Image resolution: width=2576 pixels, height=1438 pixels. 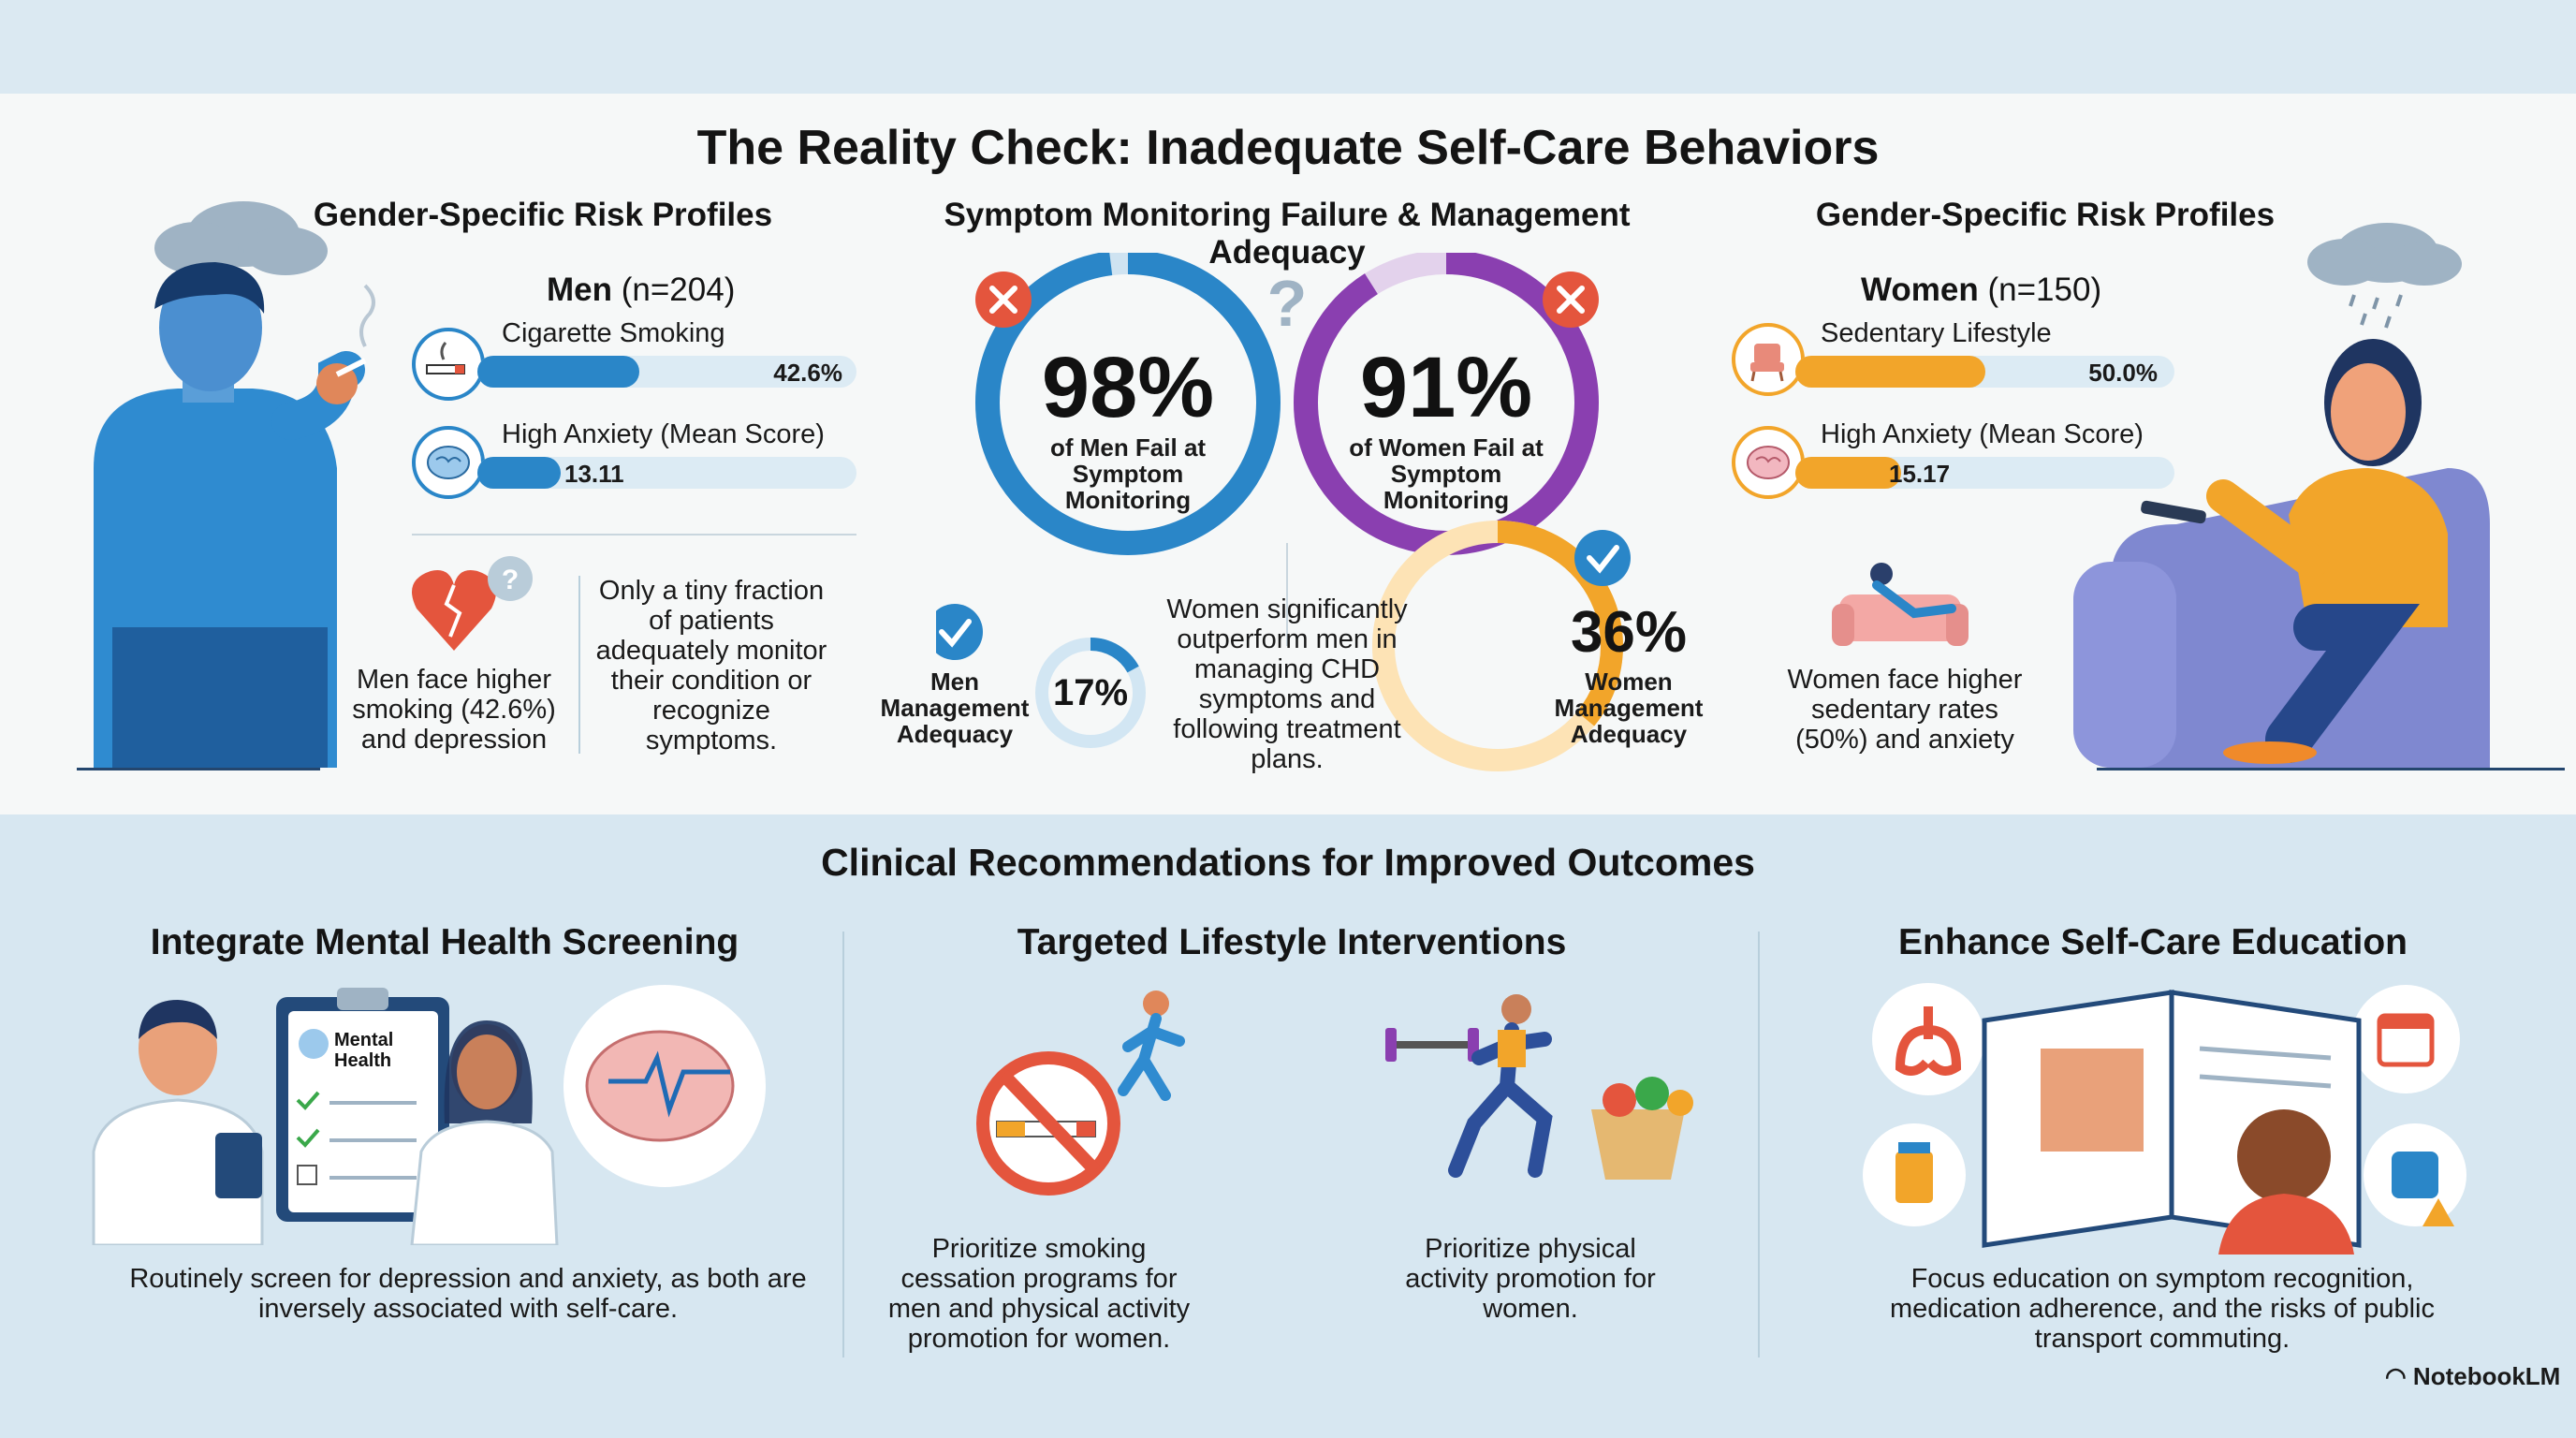 I want to click on men-adequacy-value: 17%, so click(x=1090, y=692).